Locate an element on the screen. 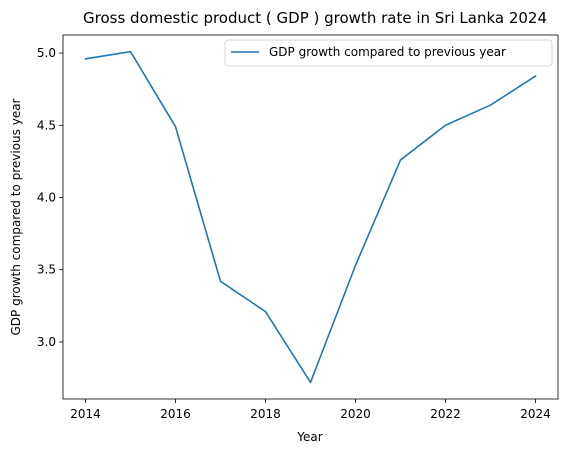 This screenshot has height=455, width=576. y-tick-label: 3.5 is located at coordinates (46, 270).